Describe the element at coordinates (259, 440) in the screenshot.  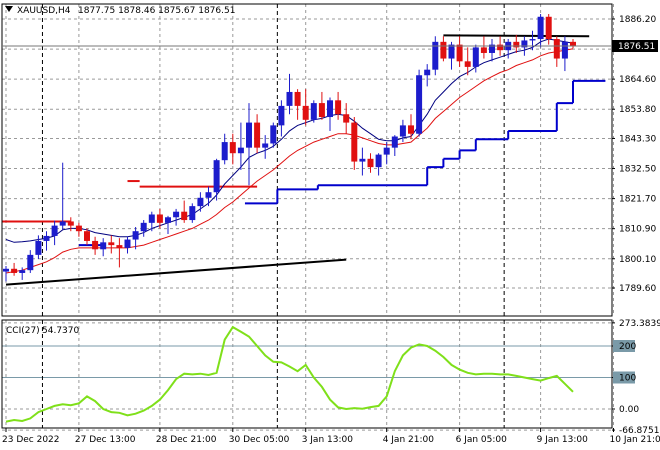
I see `time-tick-label: 30 Dec 05:00` at that location.